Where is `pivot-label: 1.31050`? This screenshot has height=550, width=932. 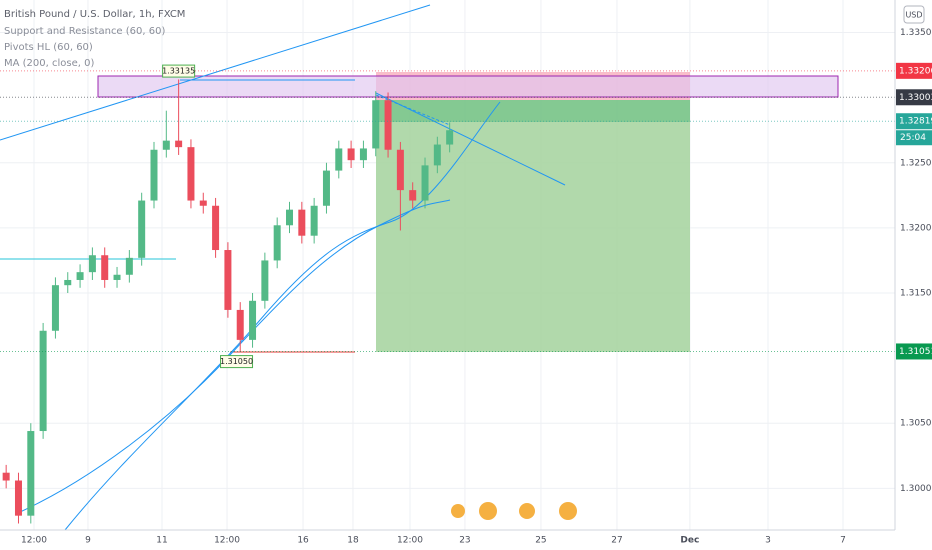
pivot-label: 1.31050 is located at coordinates (236, 361).